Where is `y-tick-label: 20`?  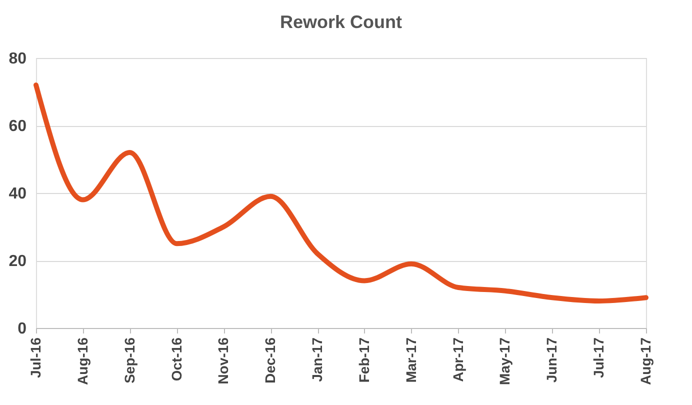
y-tick-label: 20 is located at coordinates (17, 261).